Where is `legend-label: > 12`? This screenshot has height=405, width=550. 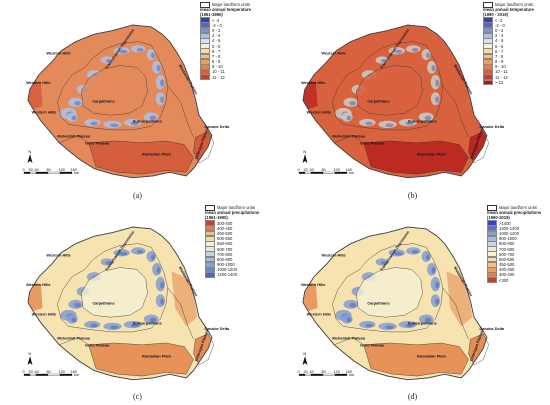
legend-label: > 12 is located at coordinates (499, 82).